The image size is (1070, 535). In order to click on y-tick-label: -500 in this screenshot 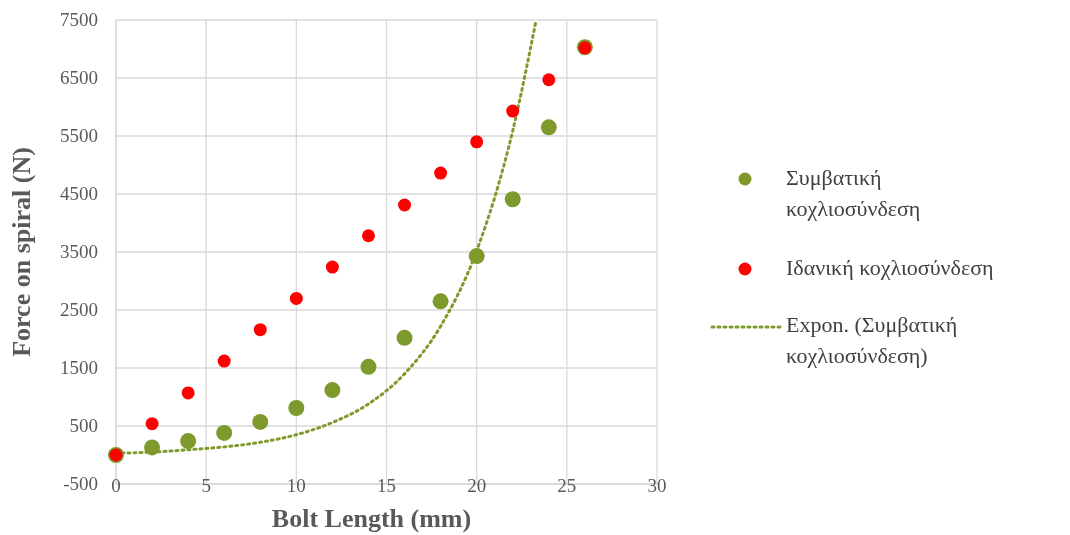, I will do `click(80, 483)`.